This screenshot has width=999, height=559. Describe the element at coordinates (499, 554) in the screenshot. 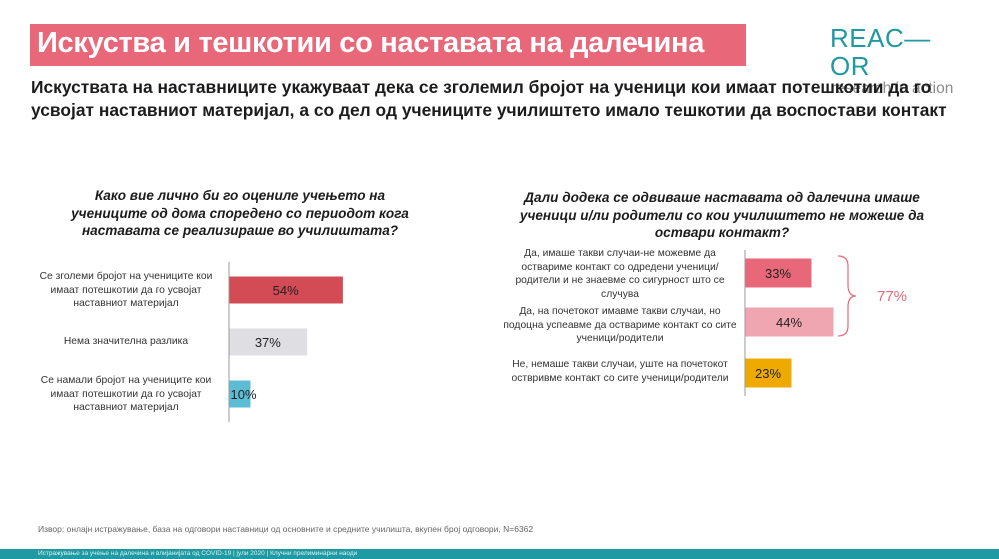

I see `footer-bar` at that location.